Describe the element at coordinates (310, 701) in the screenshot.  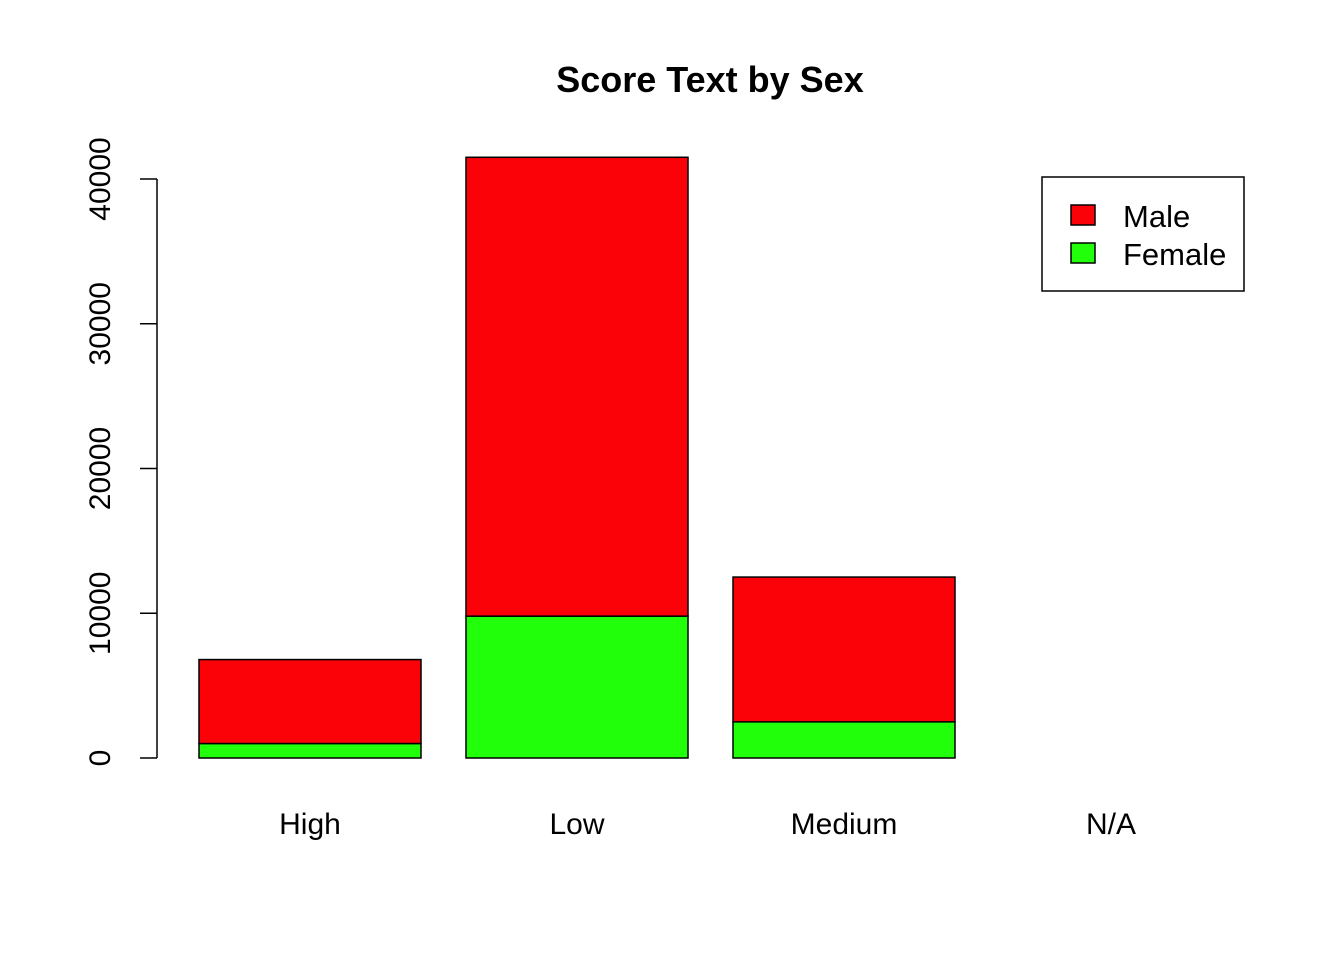
I see `bar-high-male` at that location.